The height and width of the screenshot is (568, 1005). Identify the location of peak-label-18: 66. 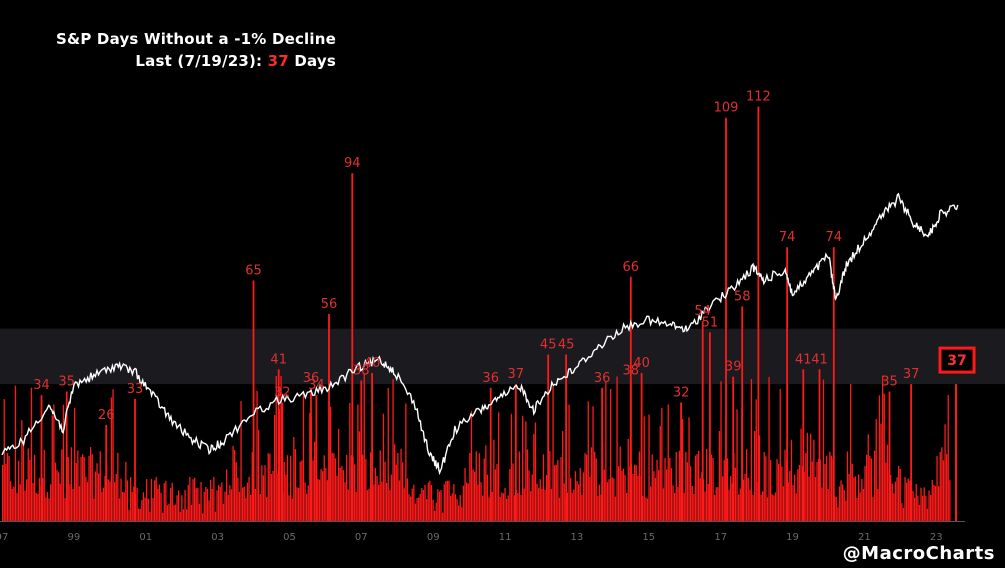
(631, 267).